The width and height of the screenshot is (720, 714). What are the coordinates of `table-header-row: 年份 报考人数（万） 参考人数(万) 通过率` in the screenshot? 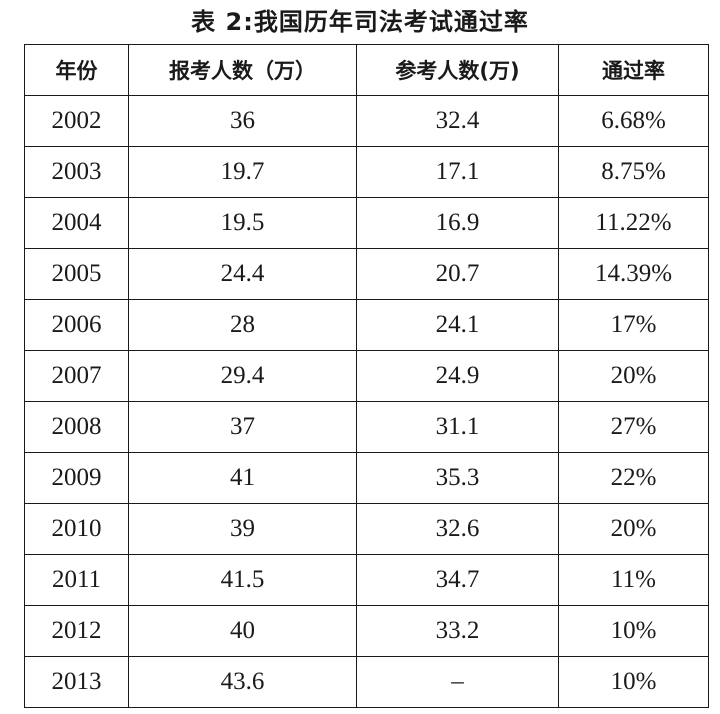 It's located at (366, 70).